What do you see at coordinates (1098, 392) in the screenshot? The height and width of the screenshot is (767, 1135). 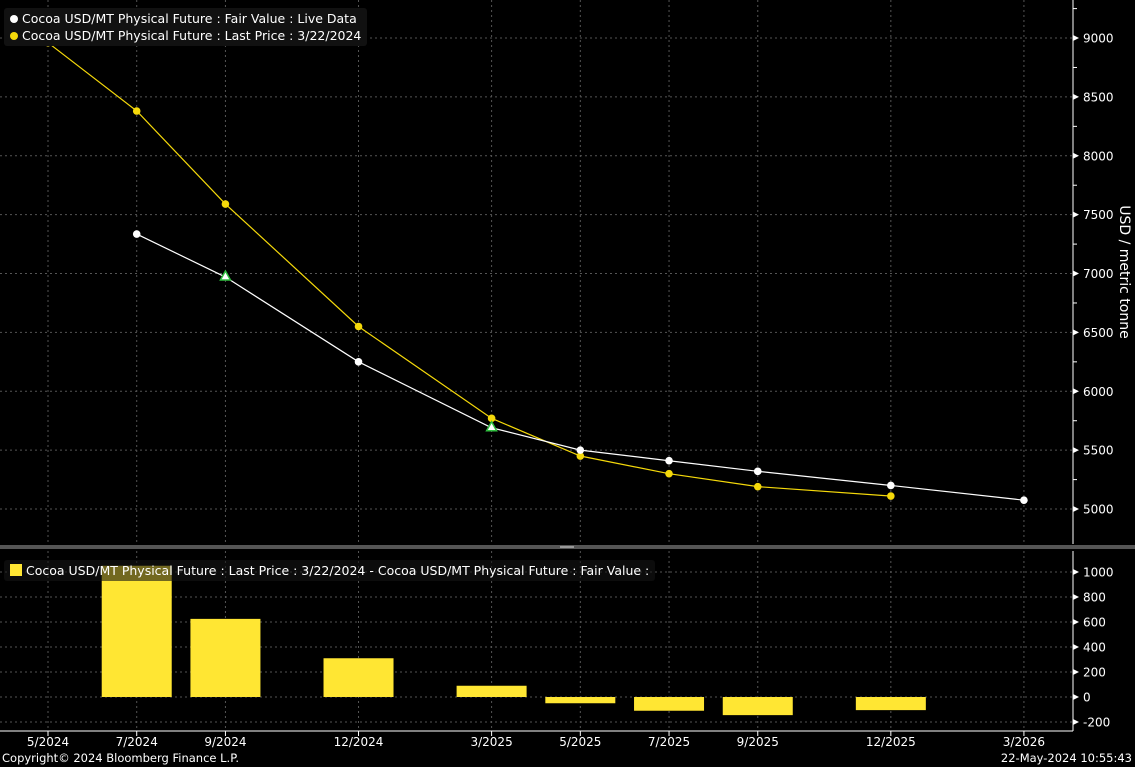 I see `y-tick-label: 6000` at bounding box center [1098, 392].